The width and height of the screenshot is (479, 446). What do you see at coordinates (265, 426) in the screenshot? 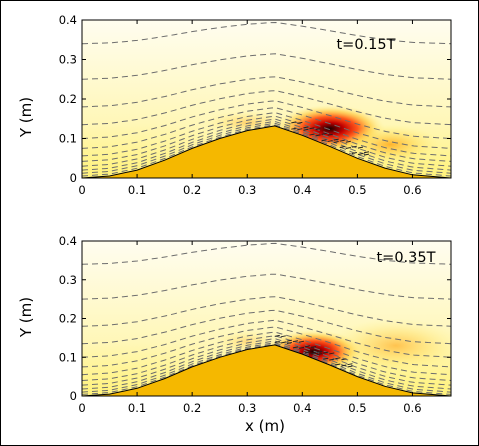
I see `x-axis-label: x (m)` at bounding box center [265, 426].